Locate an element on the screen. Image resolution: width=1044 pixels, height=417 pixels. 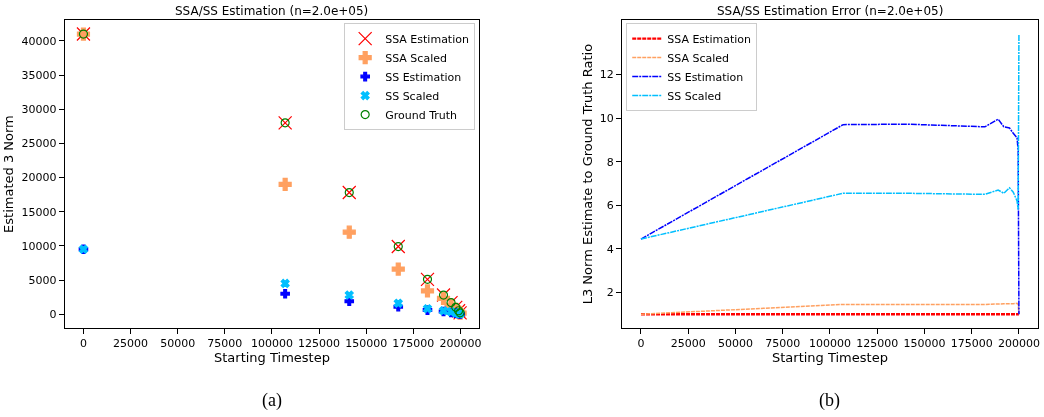
y-tick-label: 12 is located at coordinates (606, 75).